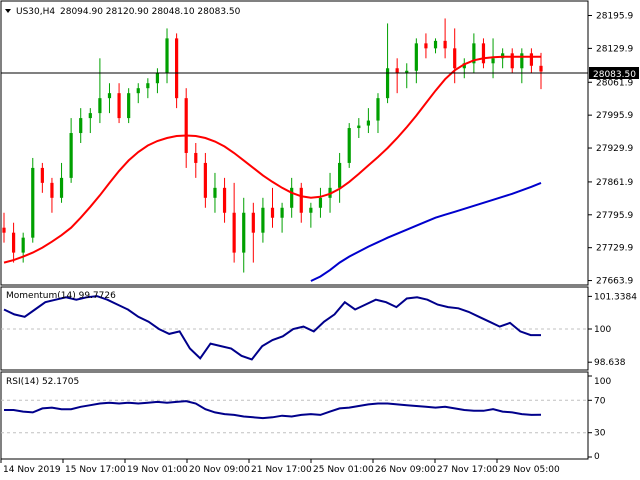  I want to click on momentum-axis: 101.3384 100 98.638, so click(612, 330).